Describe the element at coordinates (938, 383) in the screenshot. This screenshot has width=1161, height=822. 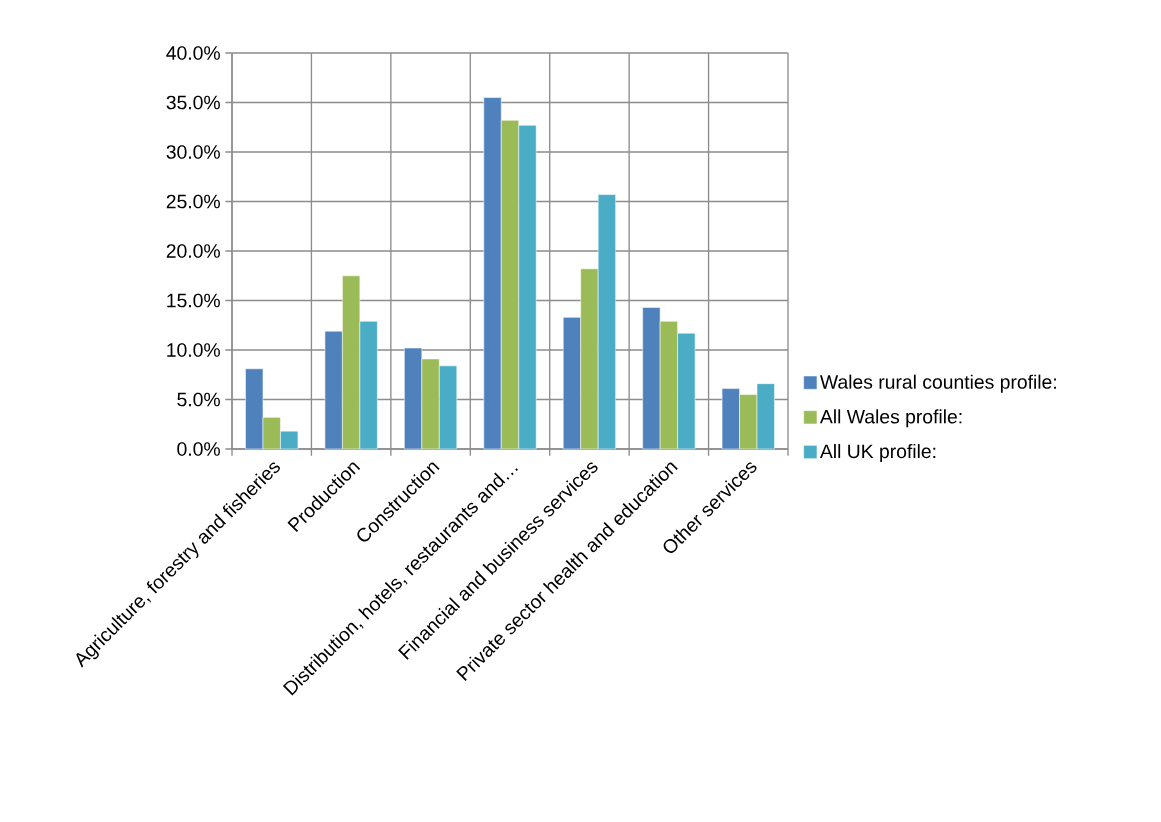
I see `legend-label: Wales rural counties profile:` at that location.